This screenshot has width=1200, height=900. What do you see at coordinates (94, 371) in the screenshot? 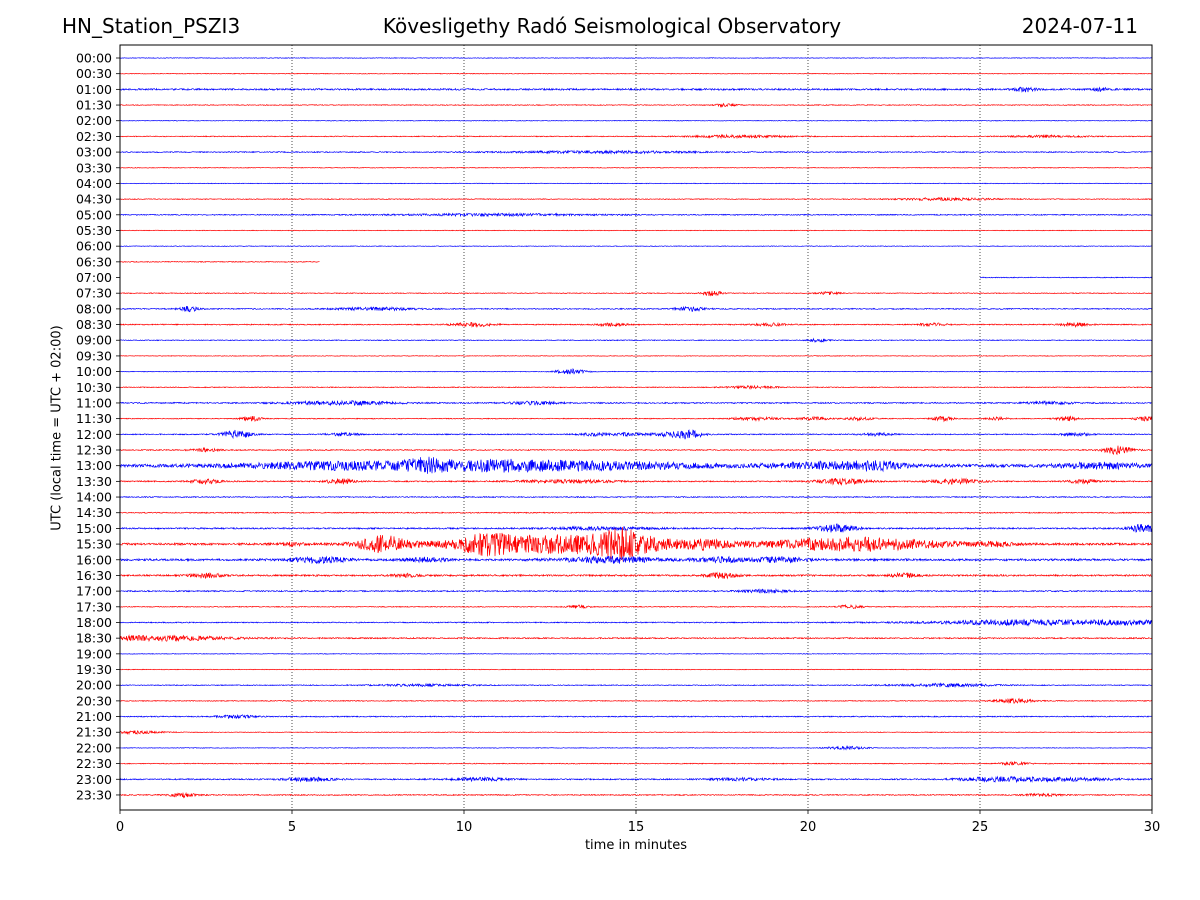
I see `y-tick-label: 10:00` at bounding box center [94, 371].